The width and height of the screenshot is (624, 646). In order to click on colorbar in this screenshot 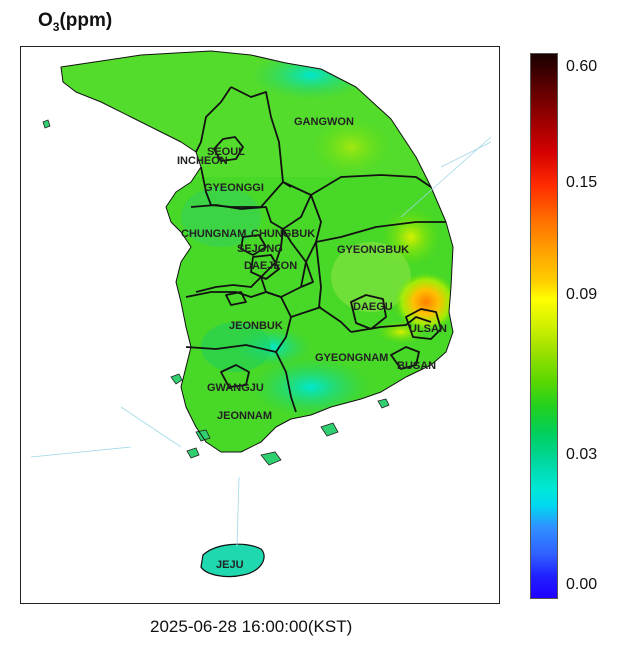, I will do `click(544, 326)`.